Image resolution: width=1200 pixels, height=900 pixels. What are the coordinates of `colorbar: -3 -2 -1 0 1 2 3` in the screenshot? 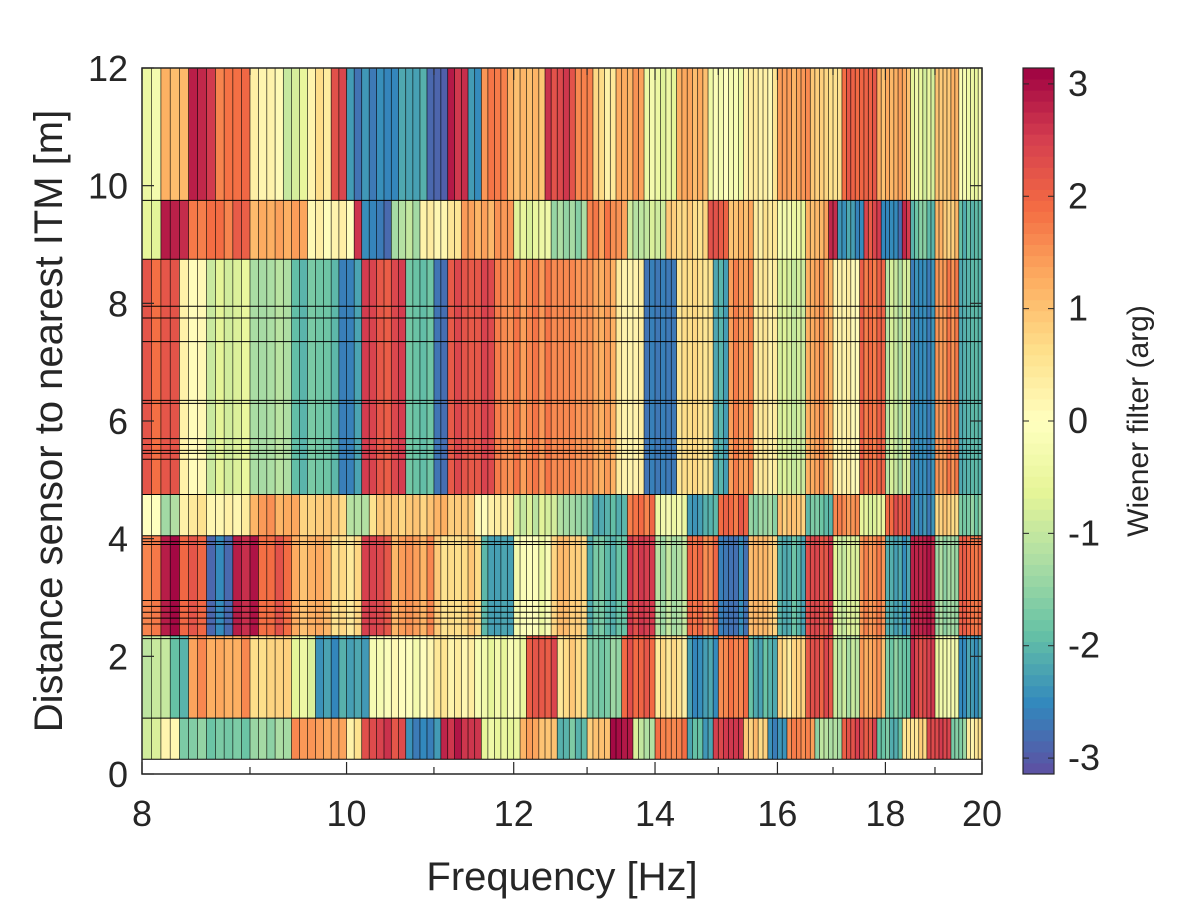 It's located at (1061, 420).